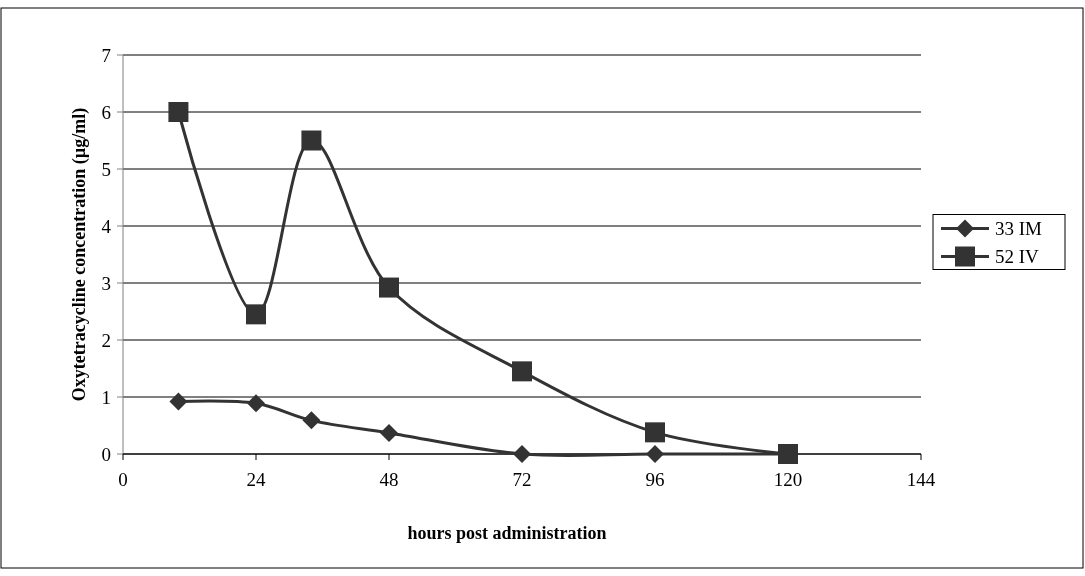 Image resolution: width=1085 pixels, height=576 pixels. I want to click on x-tick-label: 120, so click(788, 479).